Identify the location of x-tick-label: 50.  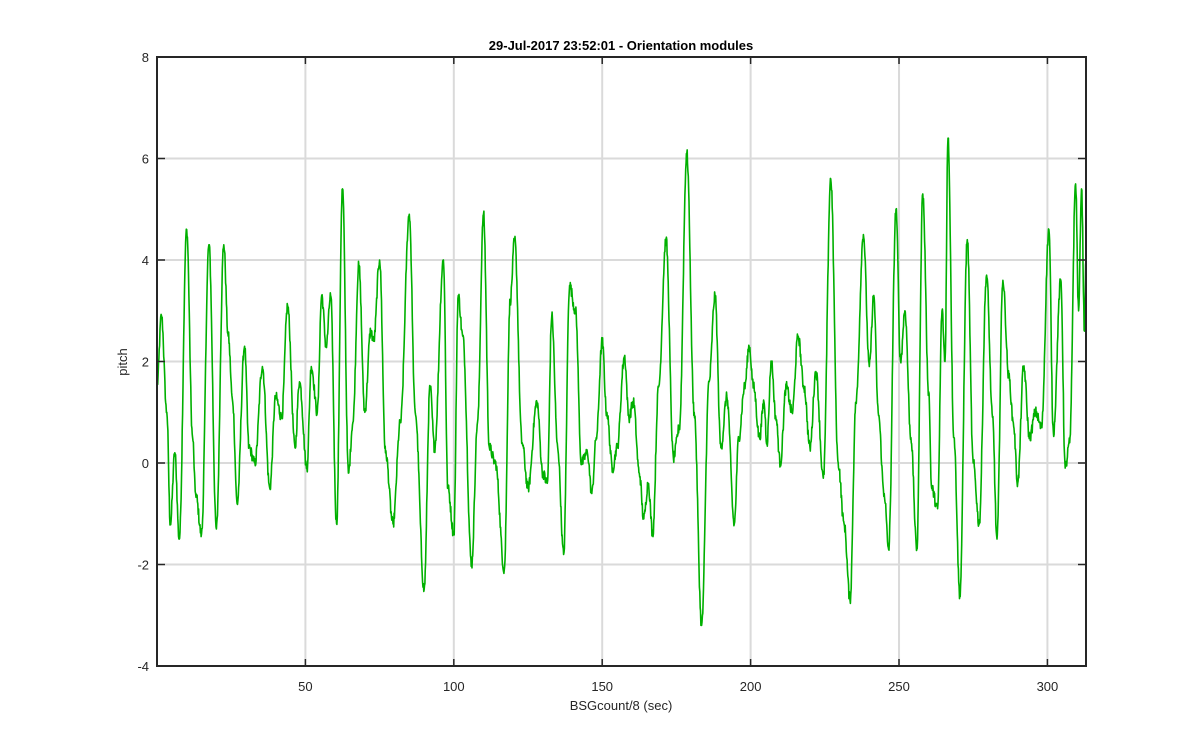
(305, 686).